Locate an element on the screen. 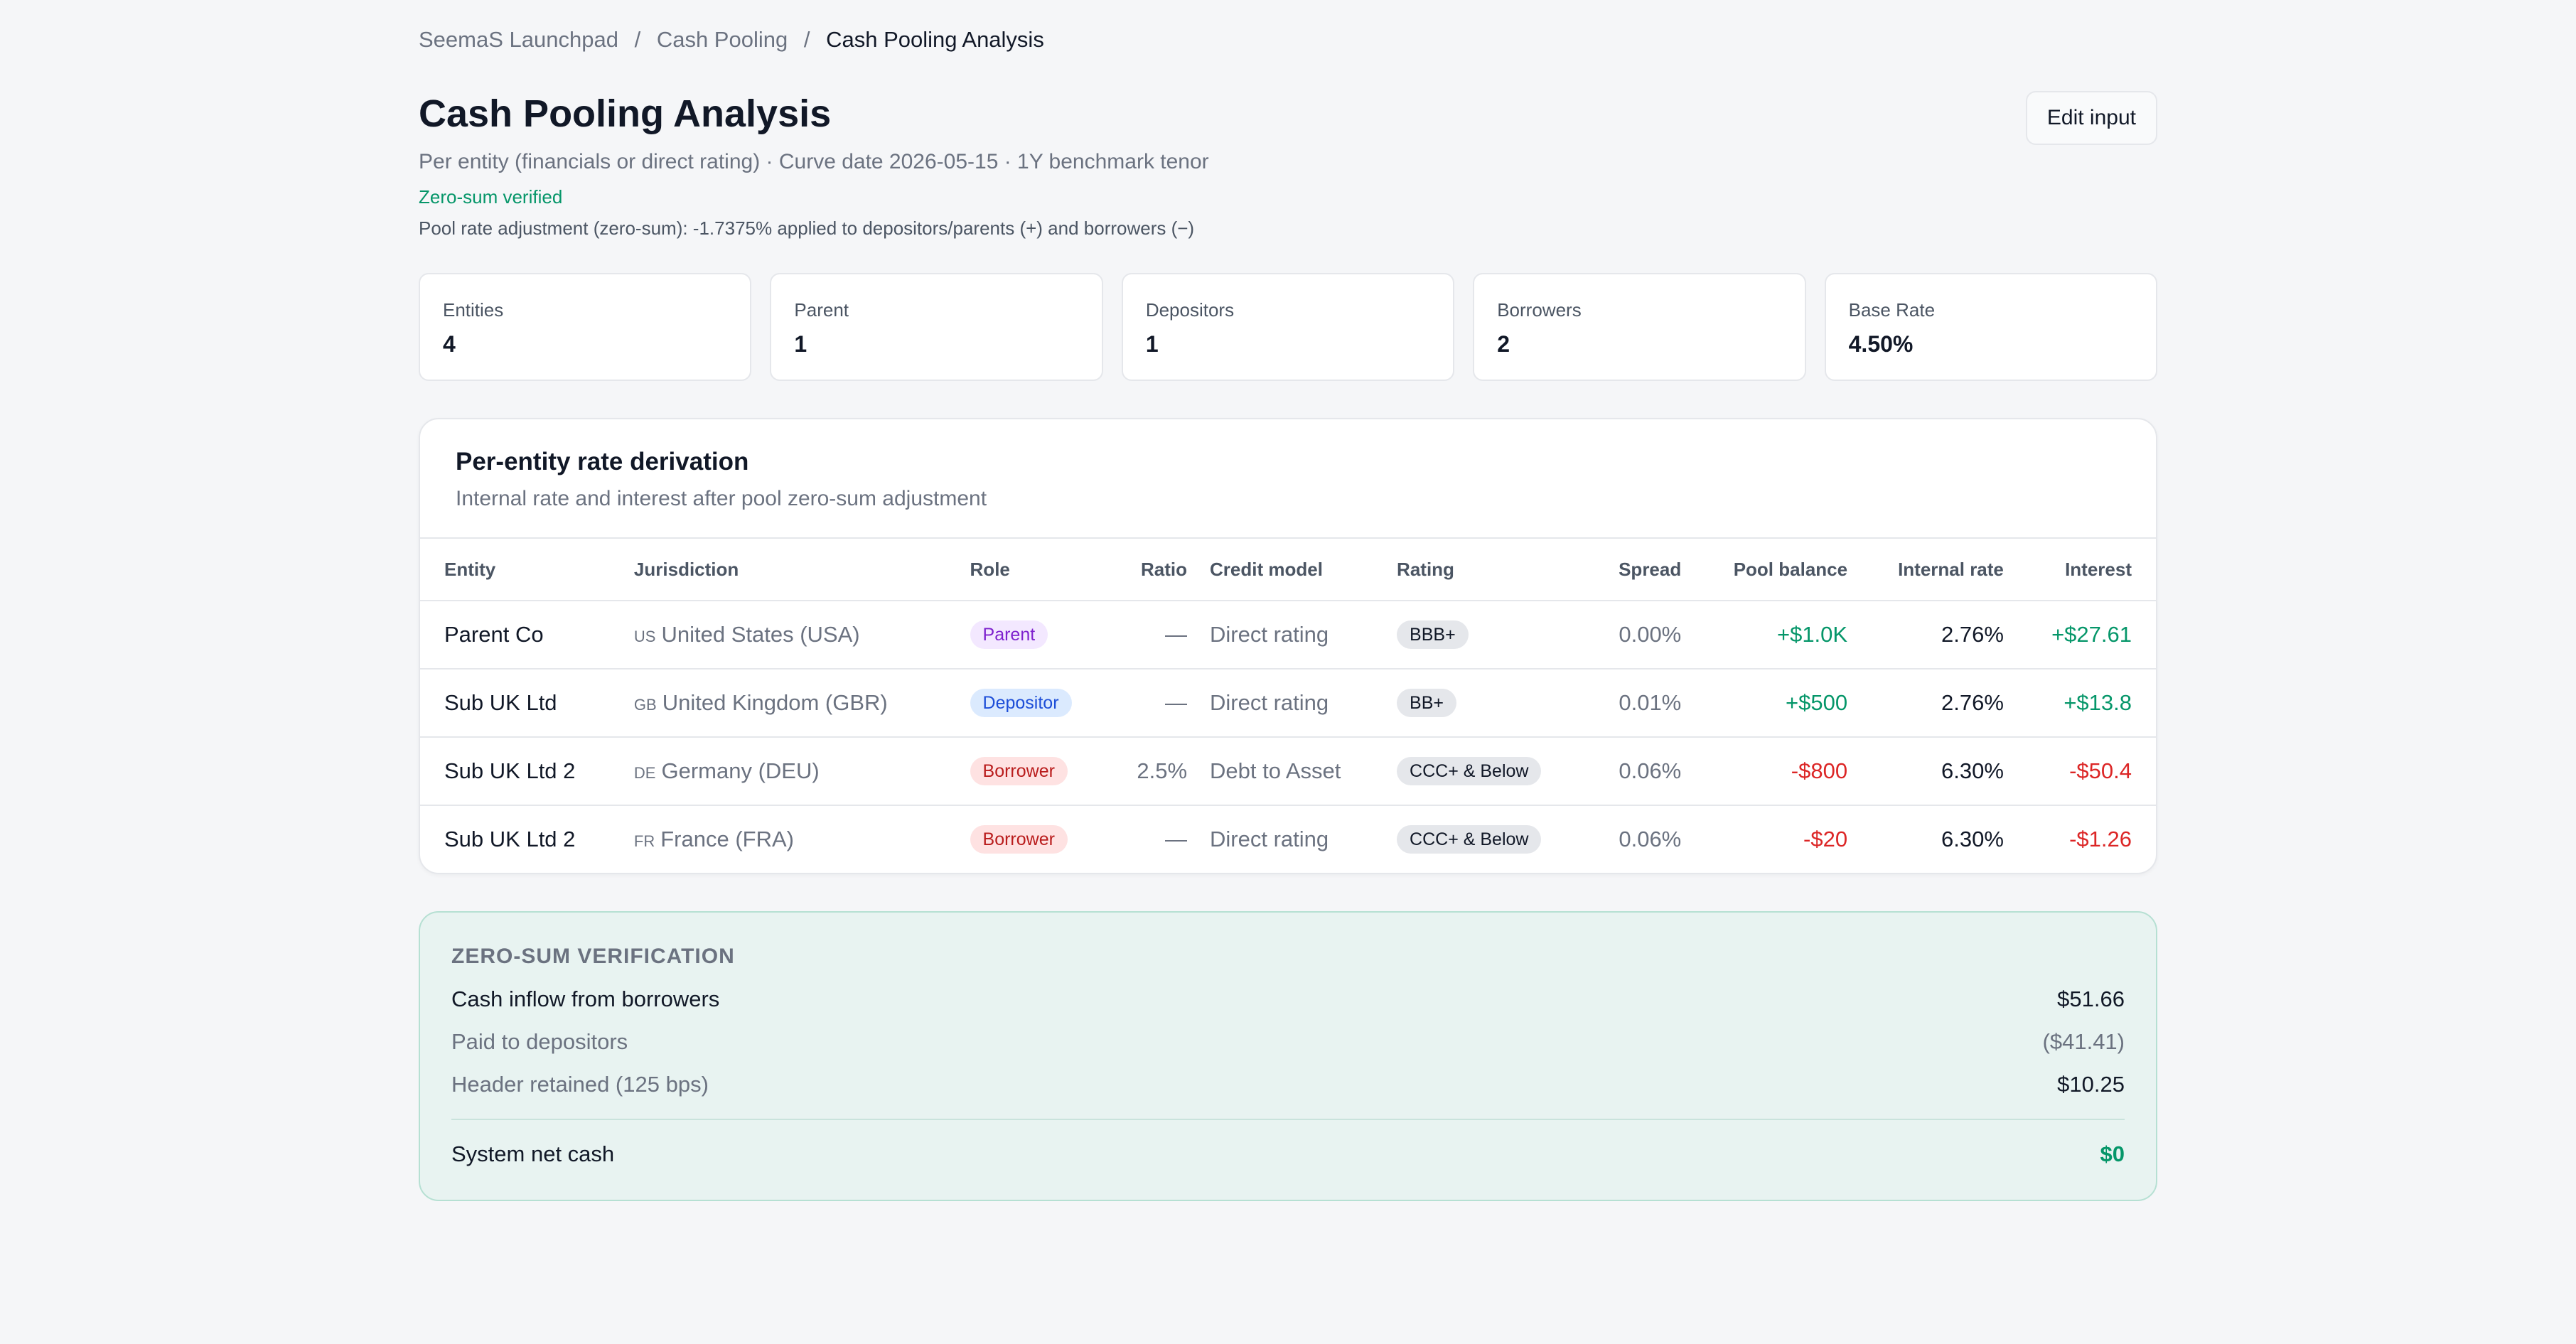 The height and width of the screenshot is (1344, 2576). cell-interest: +$13.8 is located at coordinates (2085, 703).